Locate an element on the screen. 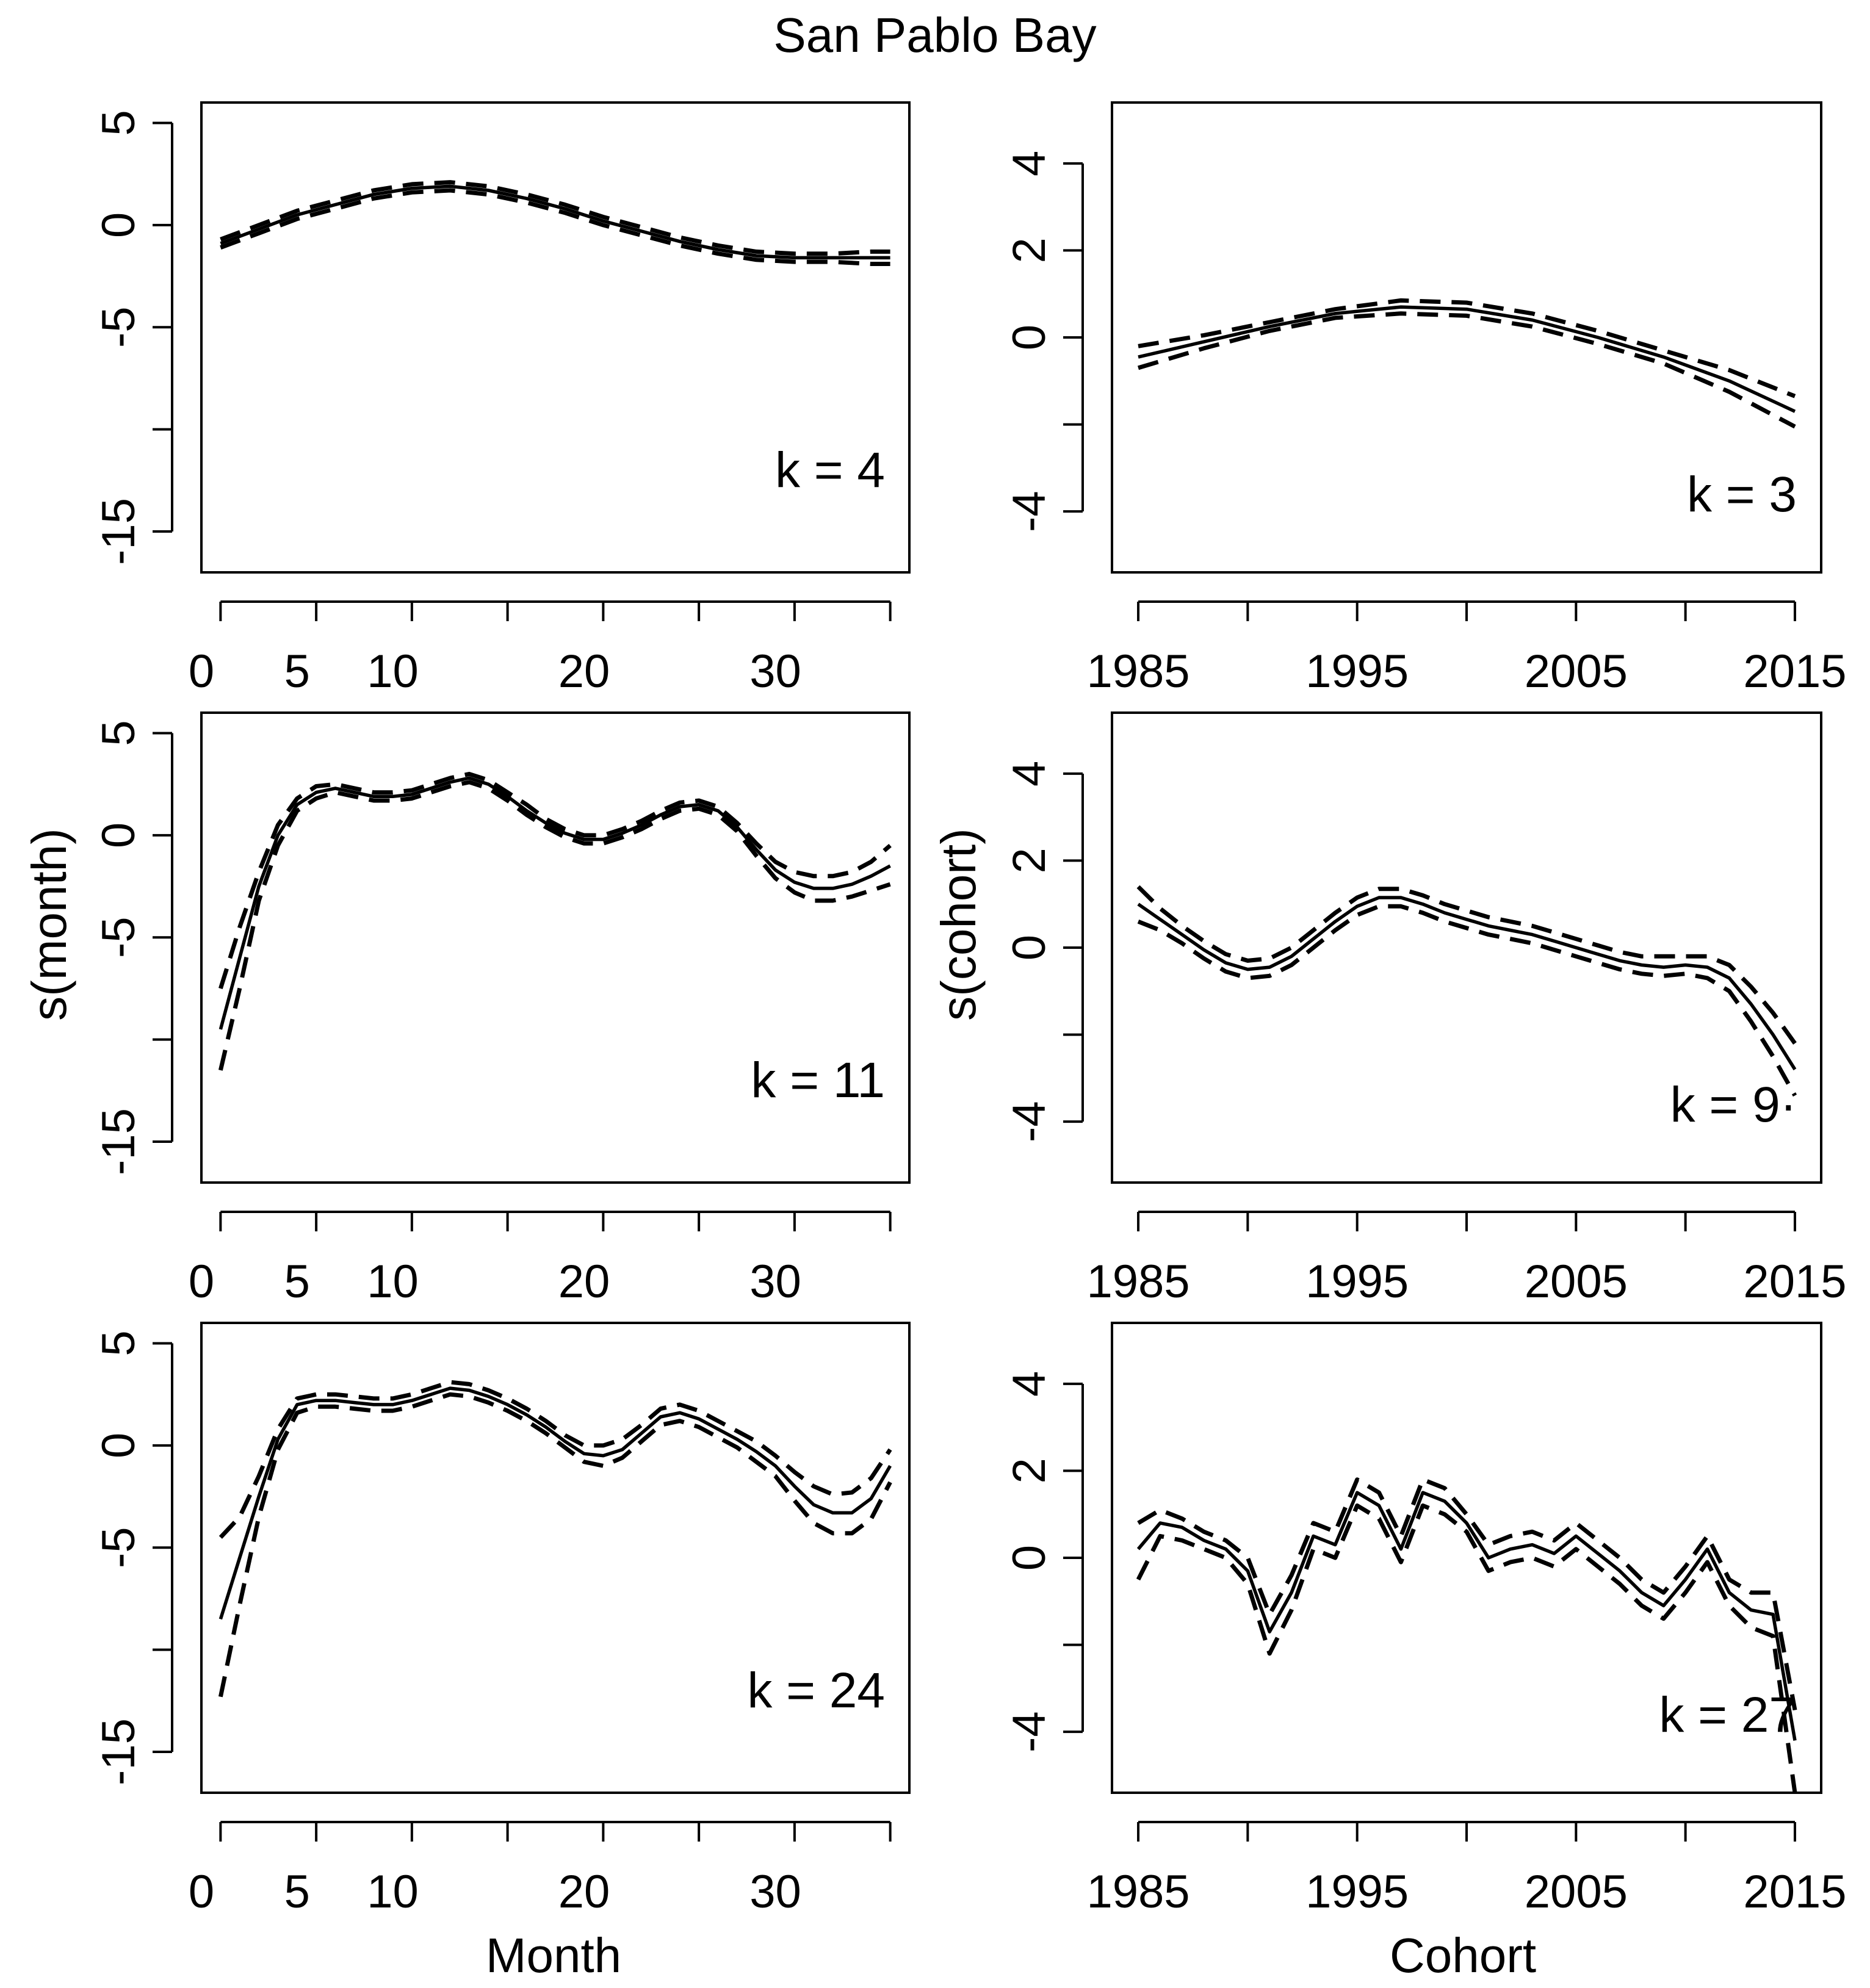 Image resolution: width=1870 pixels, height=1988 pixels. panel-month-k4: 0 5 10 20 30 5 0 -5 -15 k = 4 is located at coordinates (502, 399).